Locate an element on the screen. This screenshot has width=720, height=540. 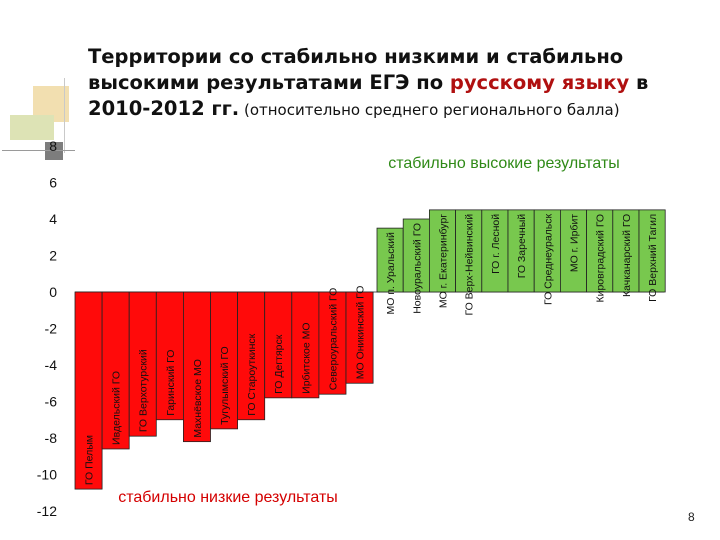
bar-label: Ирбитское МО is located at coordinates (306, 357).